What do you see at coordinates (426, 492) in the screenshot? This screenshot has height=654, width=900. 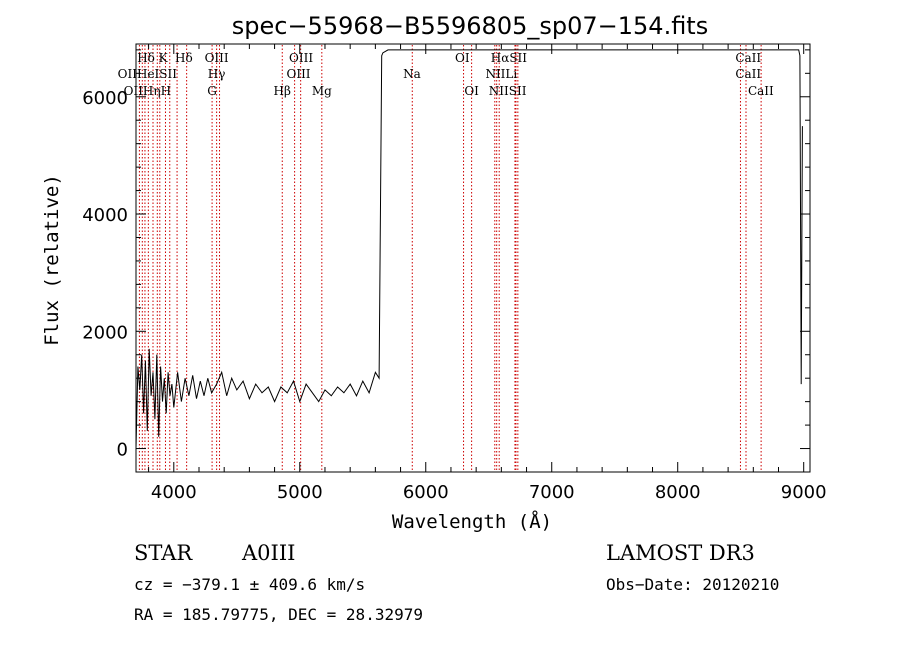 I see `x-tick-label-6000: 6000` at bounding box center [426, 492].